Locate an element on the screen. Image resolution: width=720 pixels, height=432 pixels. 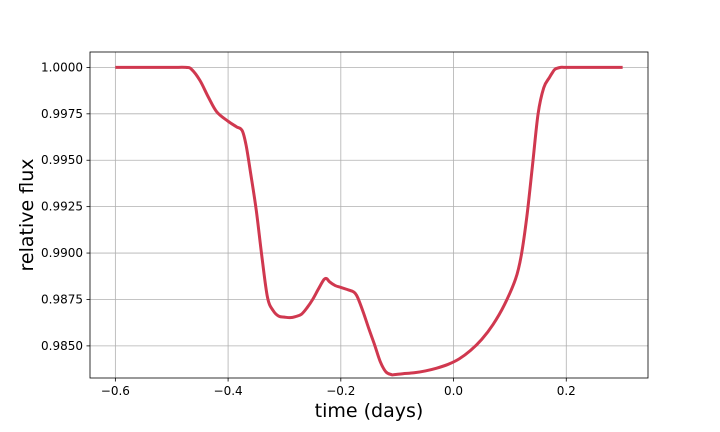
y-tick-label: 1.0000 is located at coordinates (62, 67).